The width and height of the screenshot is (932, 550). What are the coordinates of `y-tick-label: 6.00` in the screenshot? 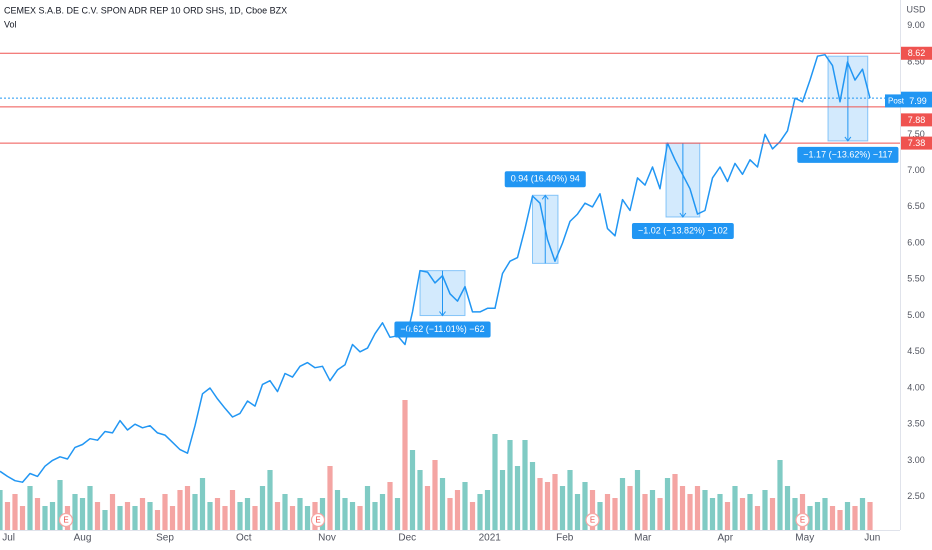 It's located at (916, 242).